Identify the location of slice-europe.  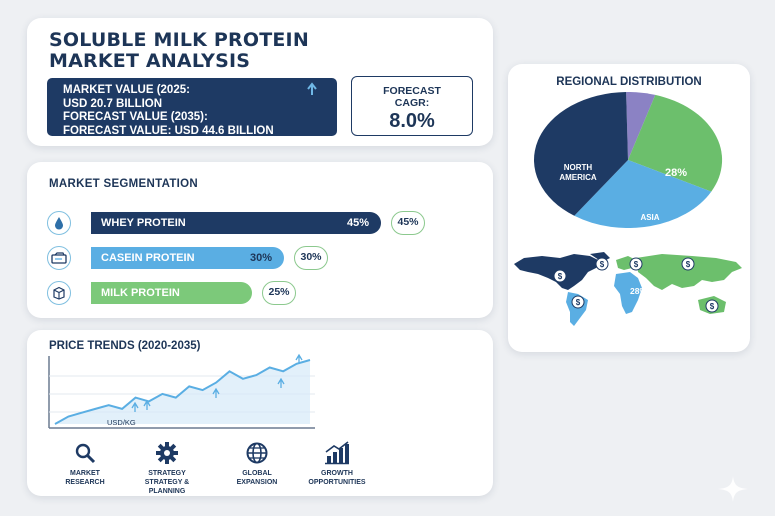
(675, 143).